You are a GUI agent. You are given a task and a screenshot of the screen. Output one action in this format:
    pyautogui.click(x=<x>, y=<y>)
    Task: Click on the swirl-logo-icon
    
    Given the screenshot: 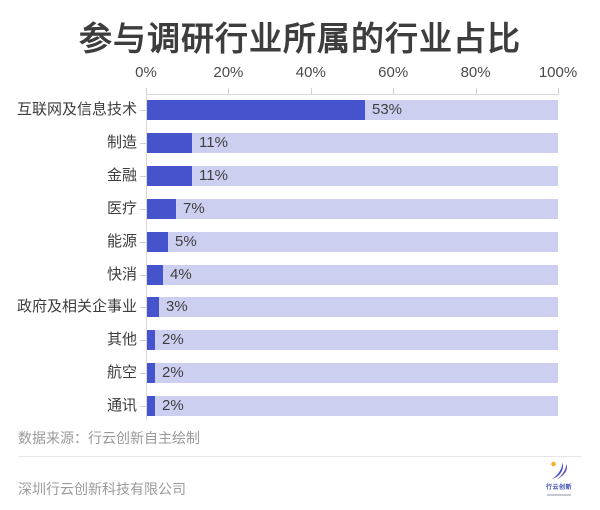 What is the action you would take?
    pyautogui.click(x=559, y=470)
    